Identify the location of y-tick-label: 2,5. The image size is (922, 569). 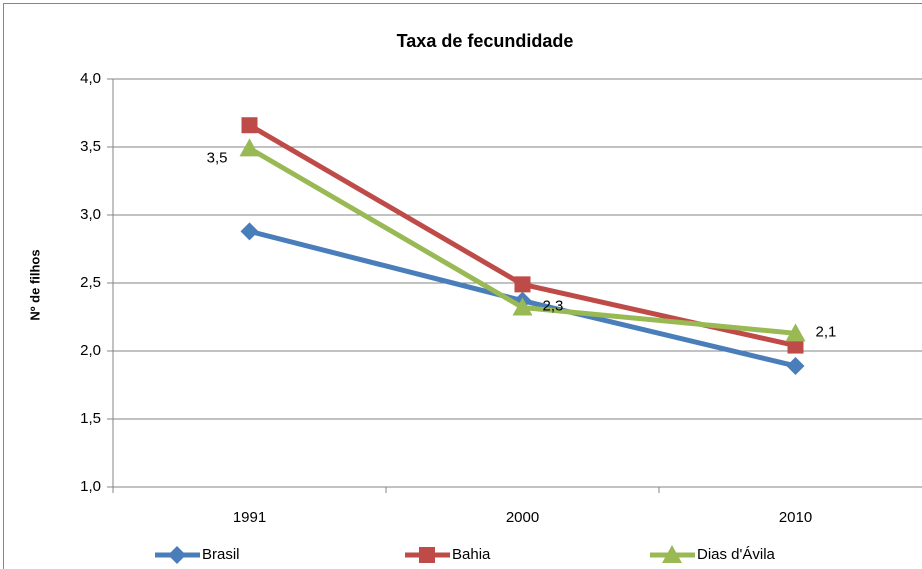
(90, 282).